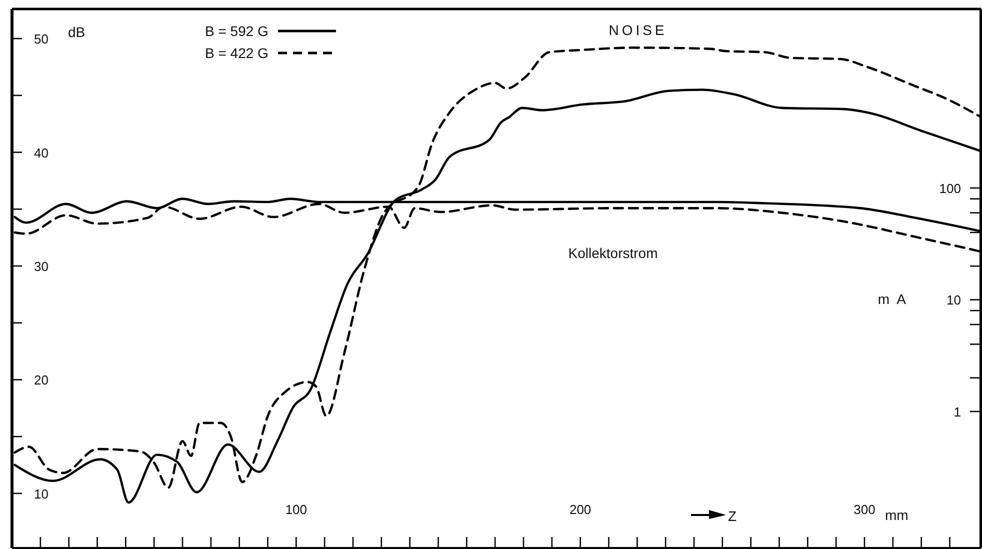 Image resolution: width=982 pixels, height=549 pixels. I want to click on y2-axis-title: m A, so click(893, 299).